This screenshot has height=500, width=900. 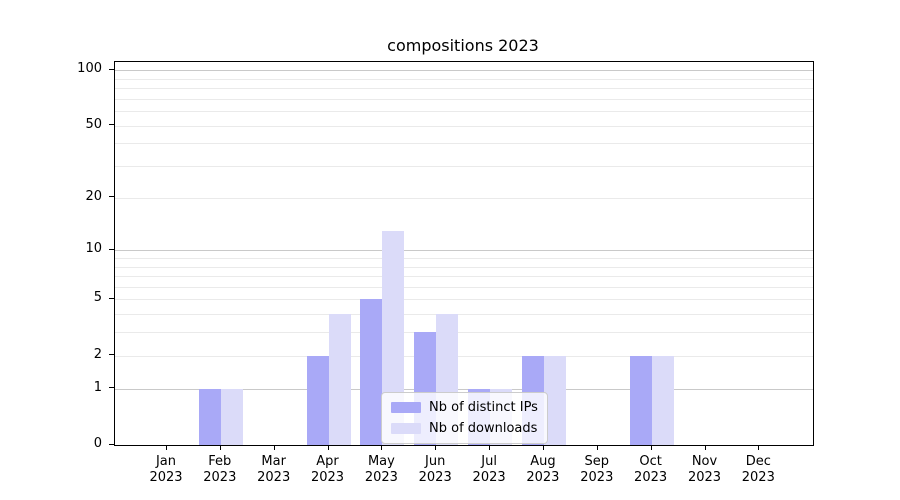 What do you see at coordinates (758, 469) in the screenshot?
I see `x-tick-label-dec: Dec 2023` at bounding box center [758, 469].